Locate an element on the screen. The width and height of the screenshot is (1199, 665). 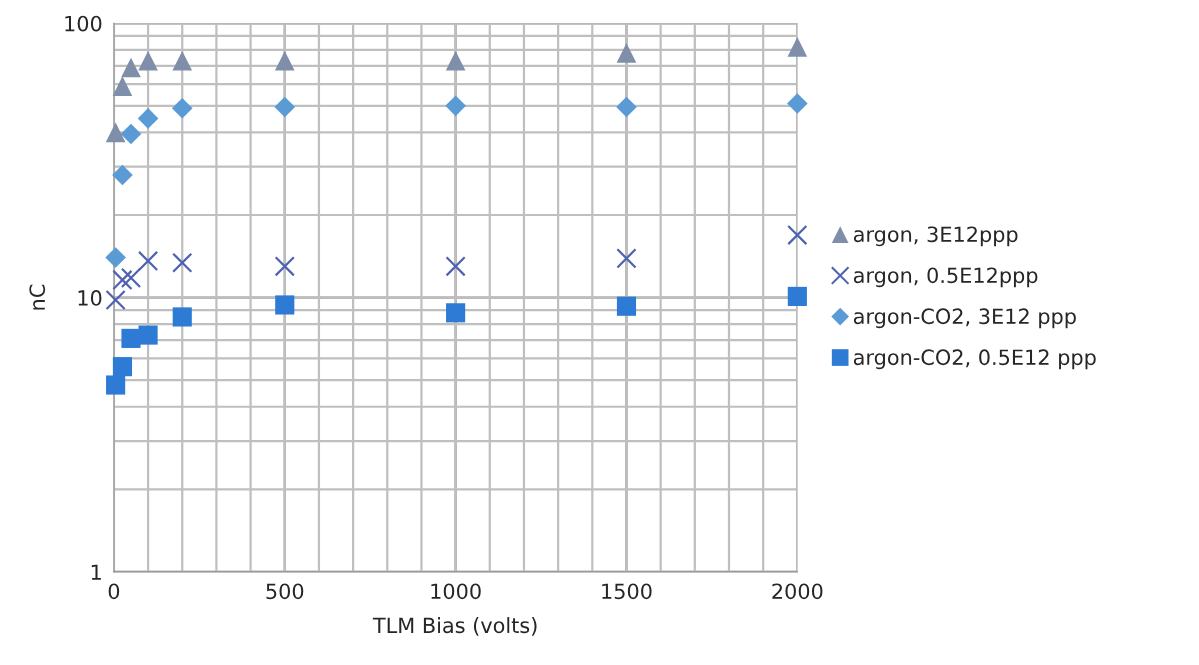
x-tick-label: 500 is located at coordinates (285, 591).